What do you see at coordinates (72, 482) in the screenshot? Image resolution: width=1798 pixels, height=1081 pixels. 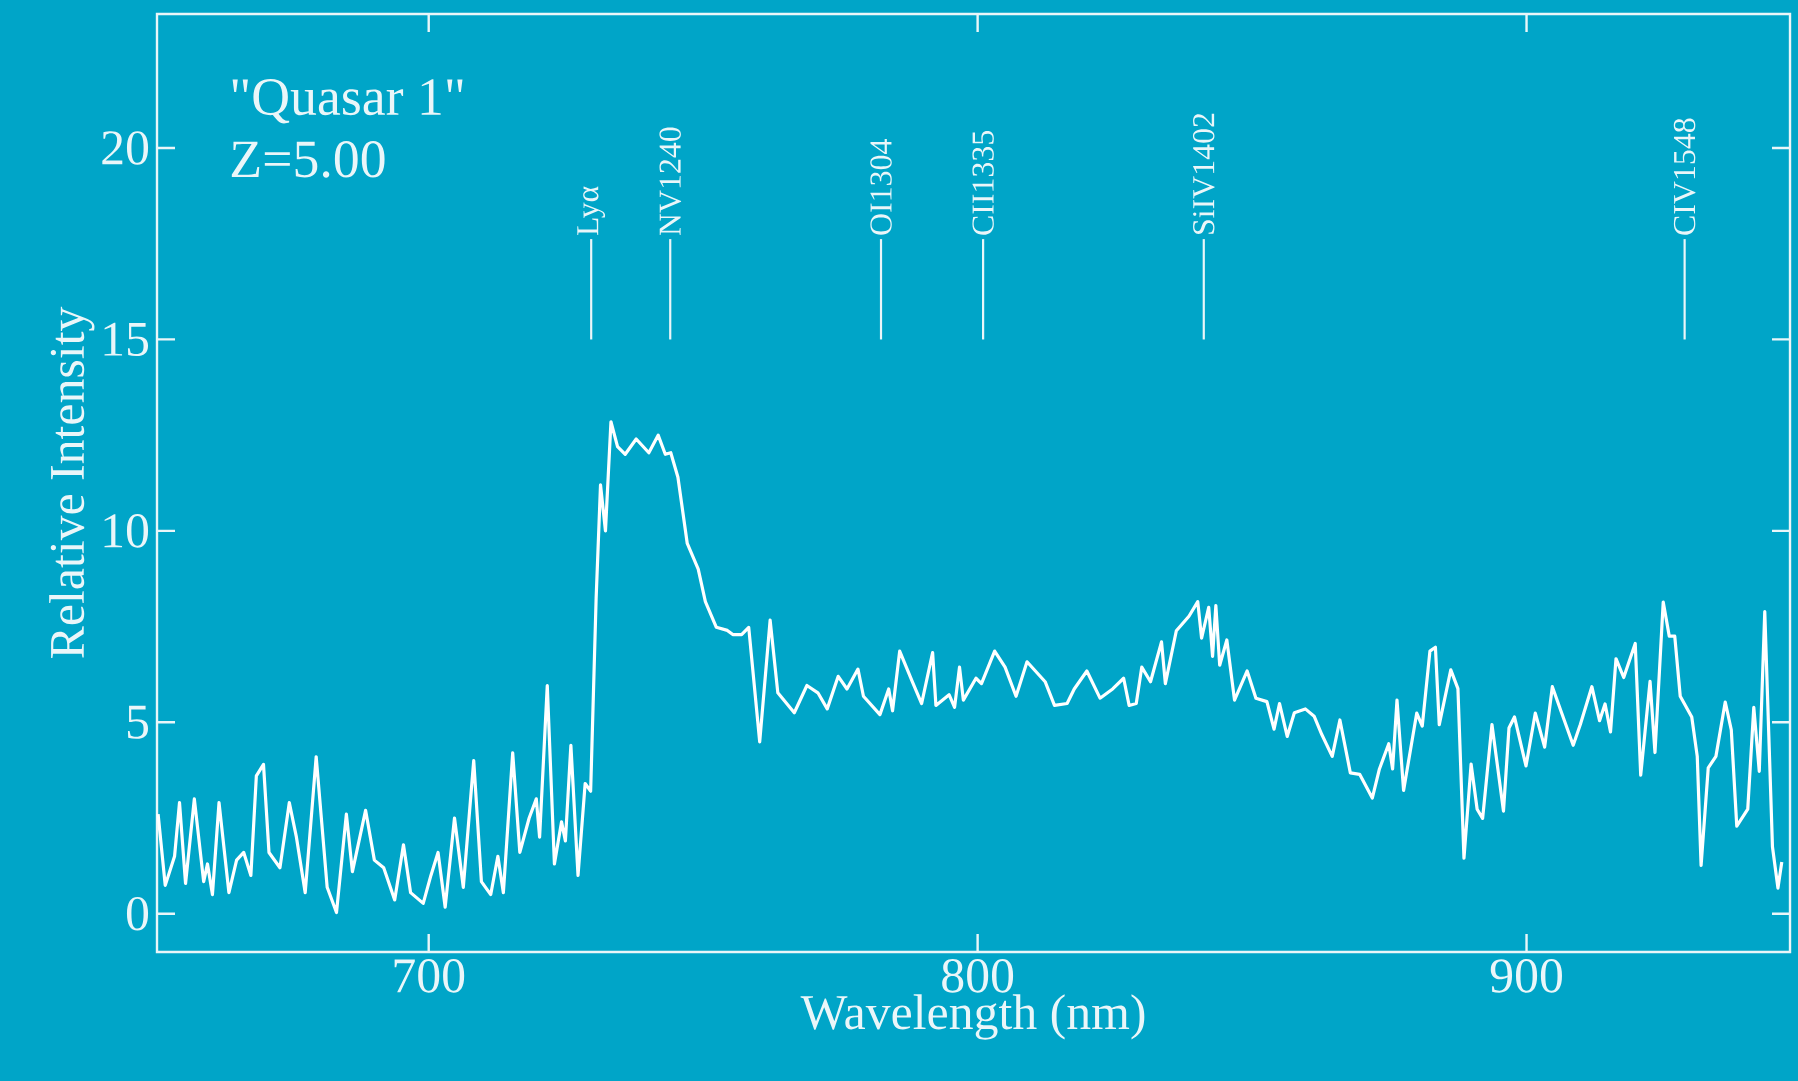 I see `y-axis-title: Relative Intensity` at bounding box center [72, 482].